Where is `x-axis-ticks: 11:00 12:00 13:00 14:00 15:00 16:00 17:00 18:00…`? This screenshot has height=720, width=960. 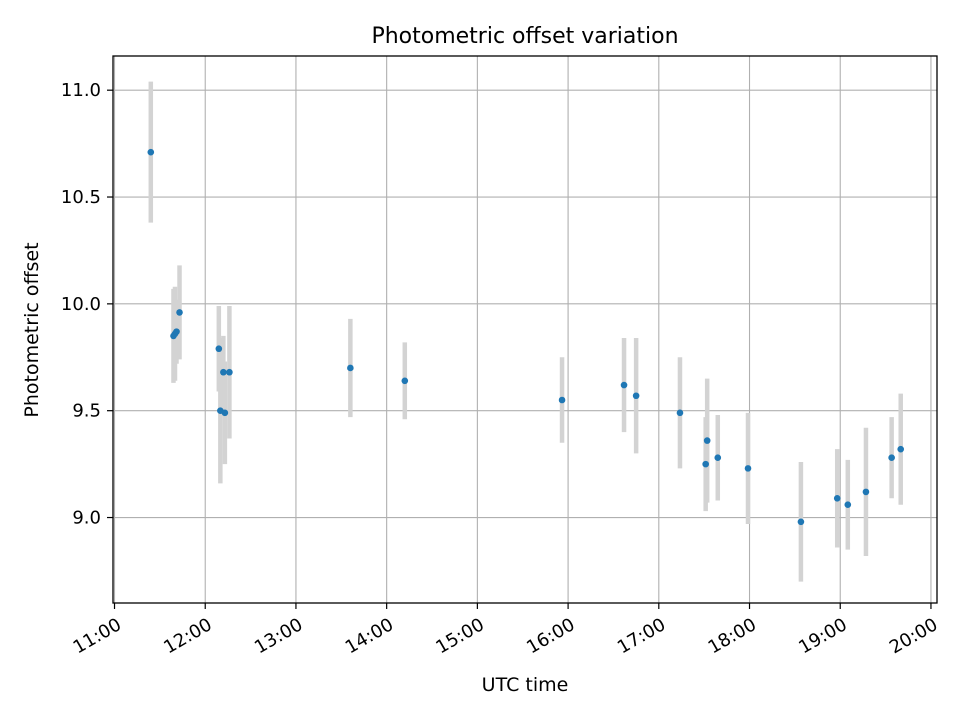 x-axis-ticks: 11:00 12:00 13:00 14:00 15:00 16:00 17:00 18:00… is located at coordinates (505, 630).